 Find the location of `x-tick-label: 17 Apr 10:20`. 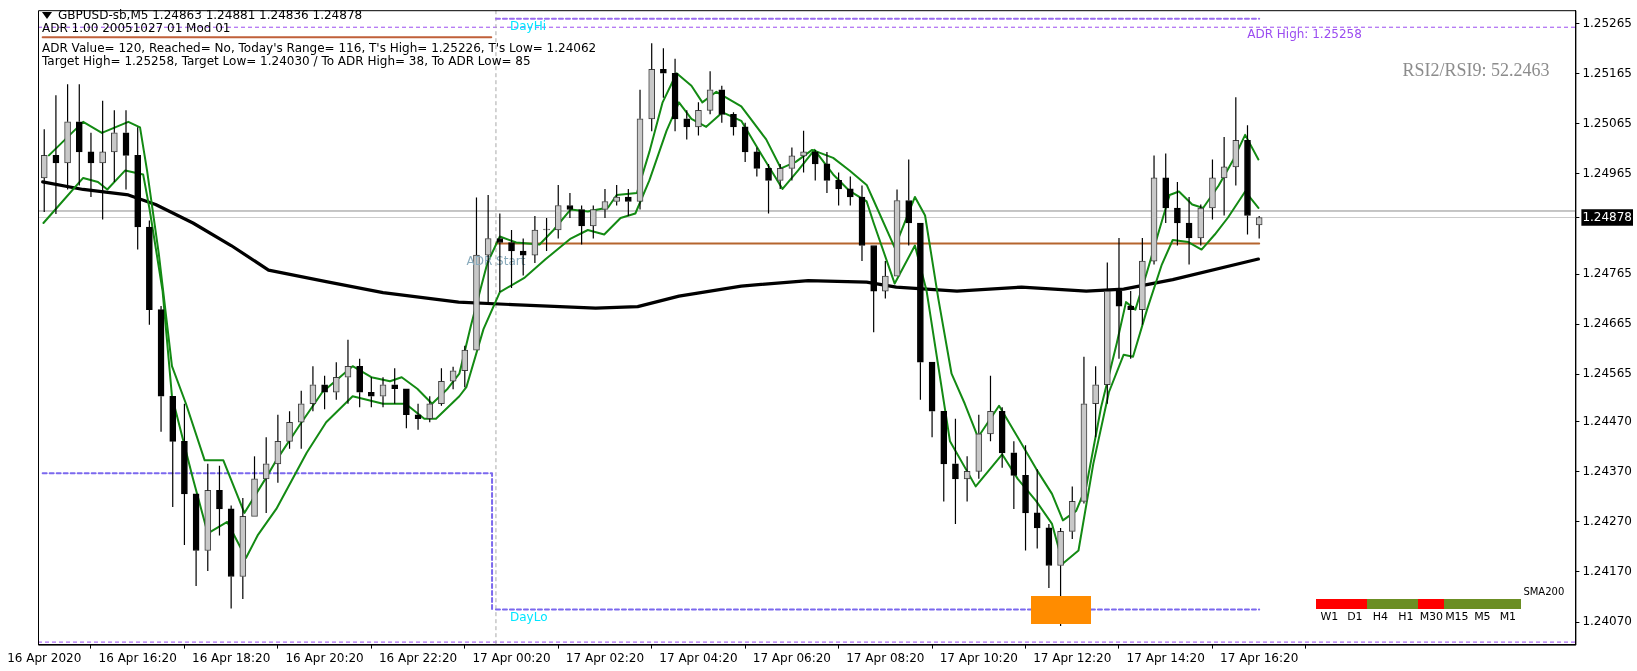

x-tick-label: 17 Apr 10:20 is located at coordinates (978, 657).